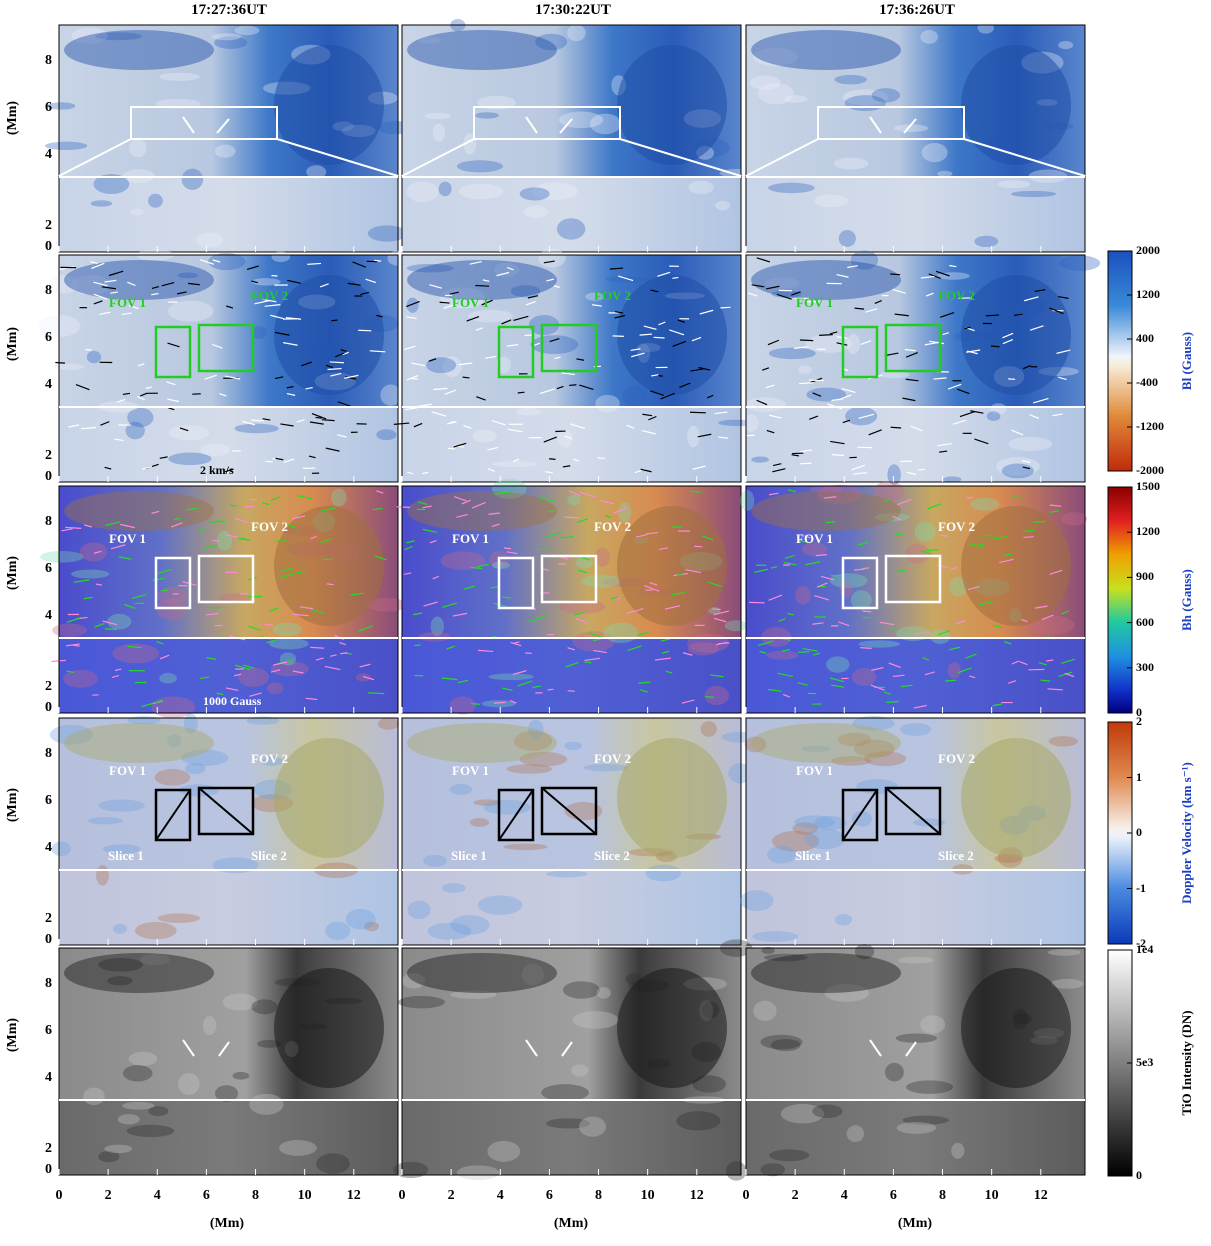  Describe the element at coordinates (48, 615) in the screenshot. I see `y-tick-row3-top-2: 4` at that location.